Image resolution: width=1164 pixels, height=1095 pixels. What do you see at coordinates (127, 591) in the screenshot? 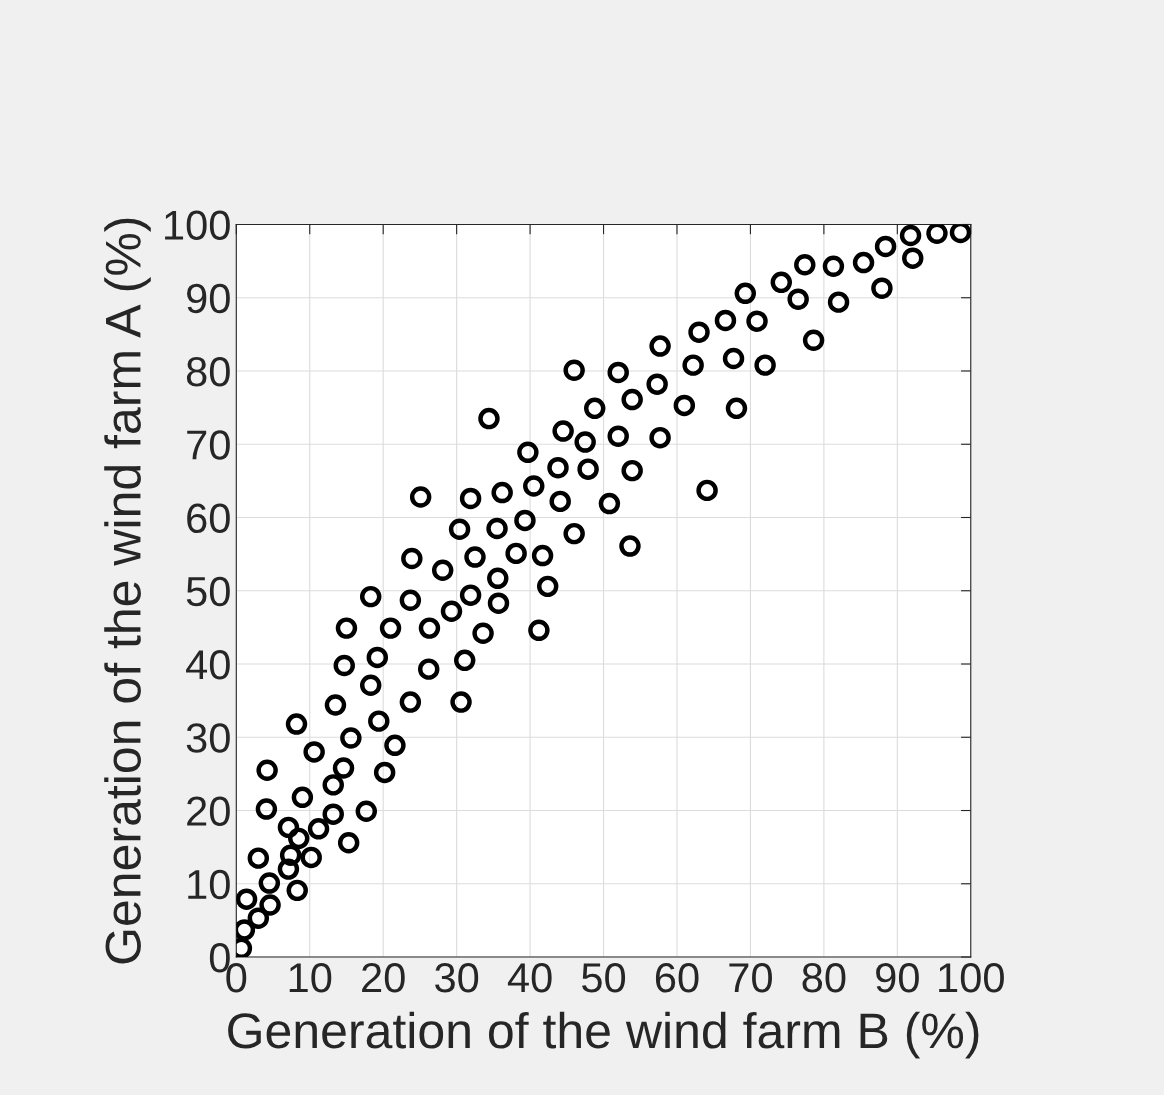
I see `y-axis-title: Generation of the wind farm A (%)` at bounding box center [127, 591].